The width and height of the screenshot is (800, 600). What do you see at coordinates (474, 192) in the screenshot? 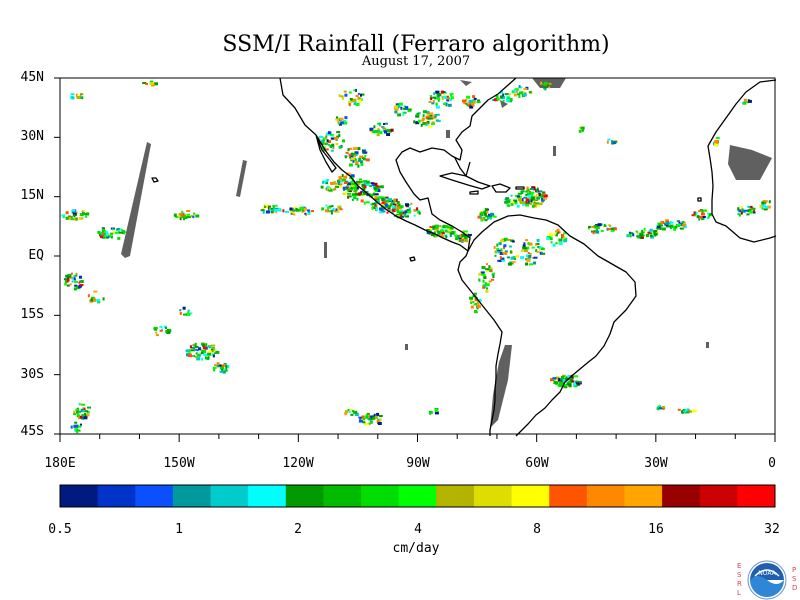
I see `coastline-jamaica` at bounding box center [474, 192].